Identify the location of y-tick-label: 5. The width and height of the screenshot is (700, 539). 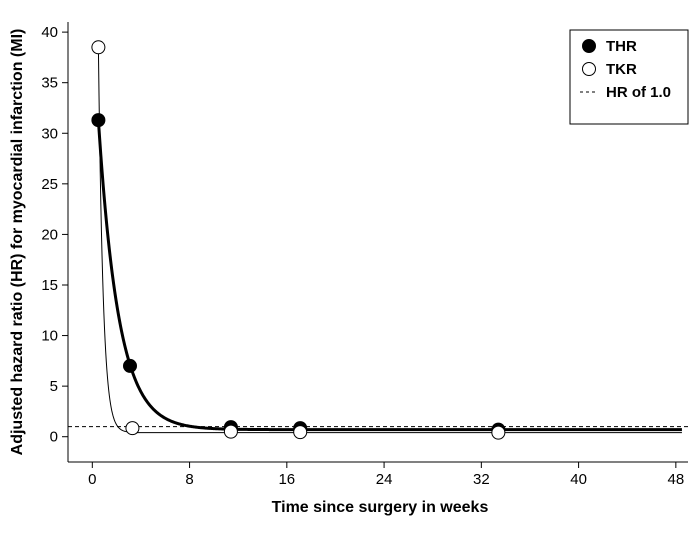
(54, 386).